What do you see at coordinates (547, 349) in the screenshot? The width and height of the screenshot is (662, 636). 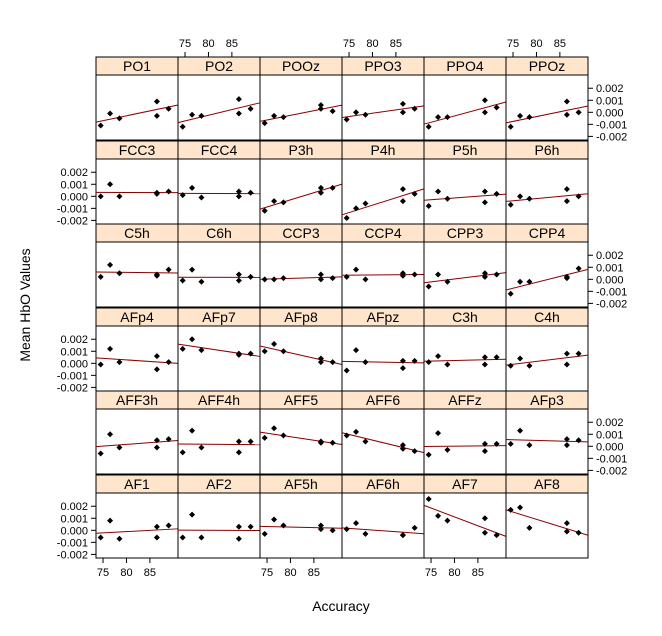 I see `panel-c4h: C4h` at bounding box center [547, 349].